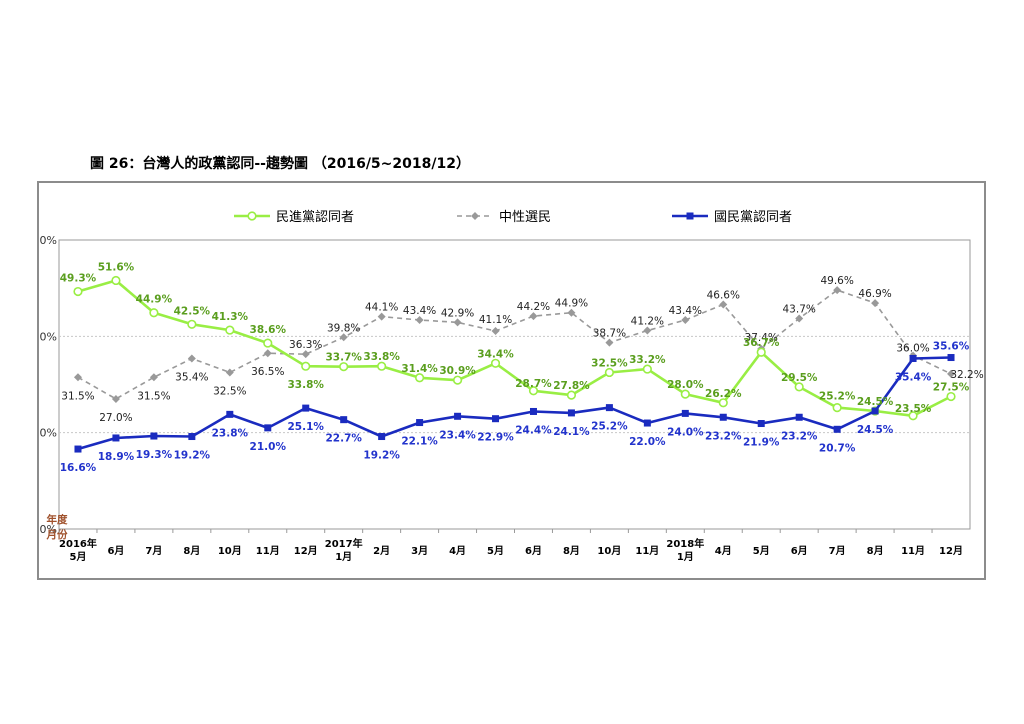 This screenshot has width=1024, height=724. What do you see at coordinates (306, 427) in the screenshot?
I see `data-label: 25.1%` at bounding box center [306, 427].